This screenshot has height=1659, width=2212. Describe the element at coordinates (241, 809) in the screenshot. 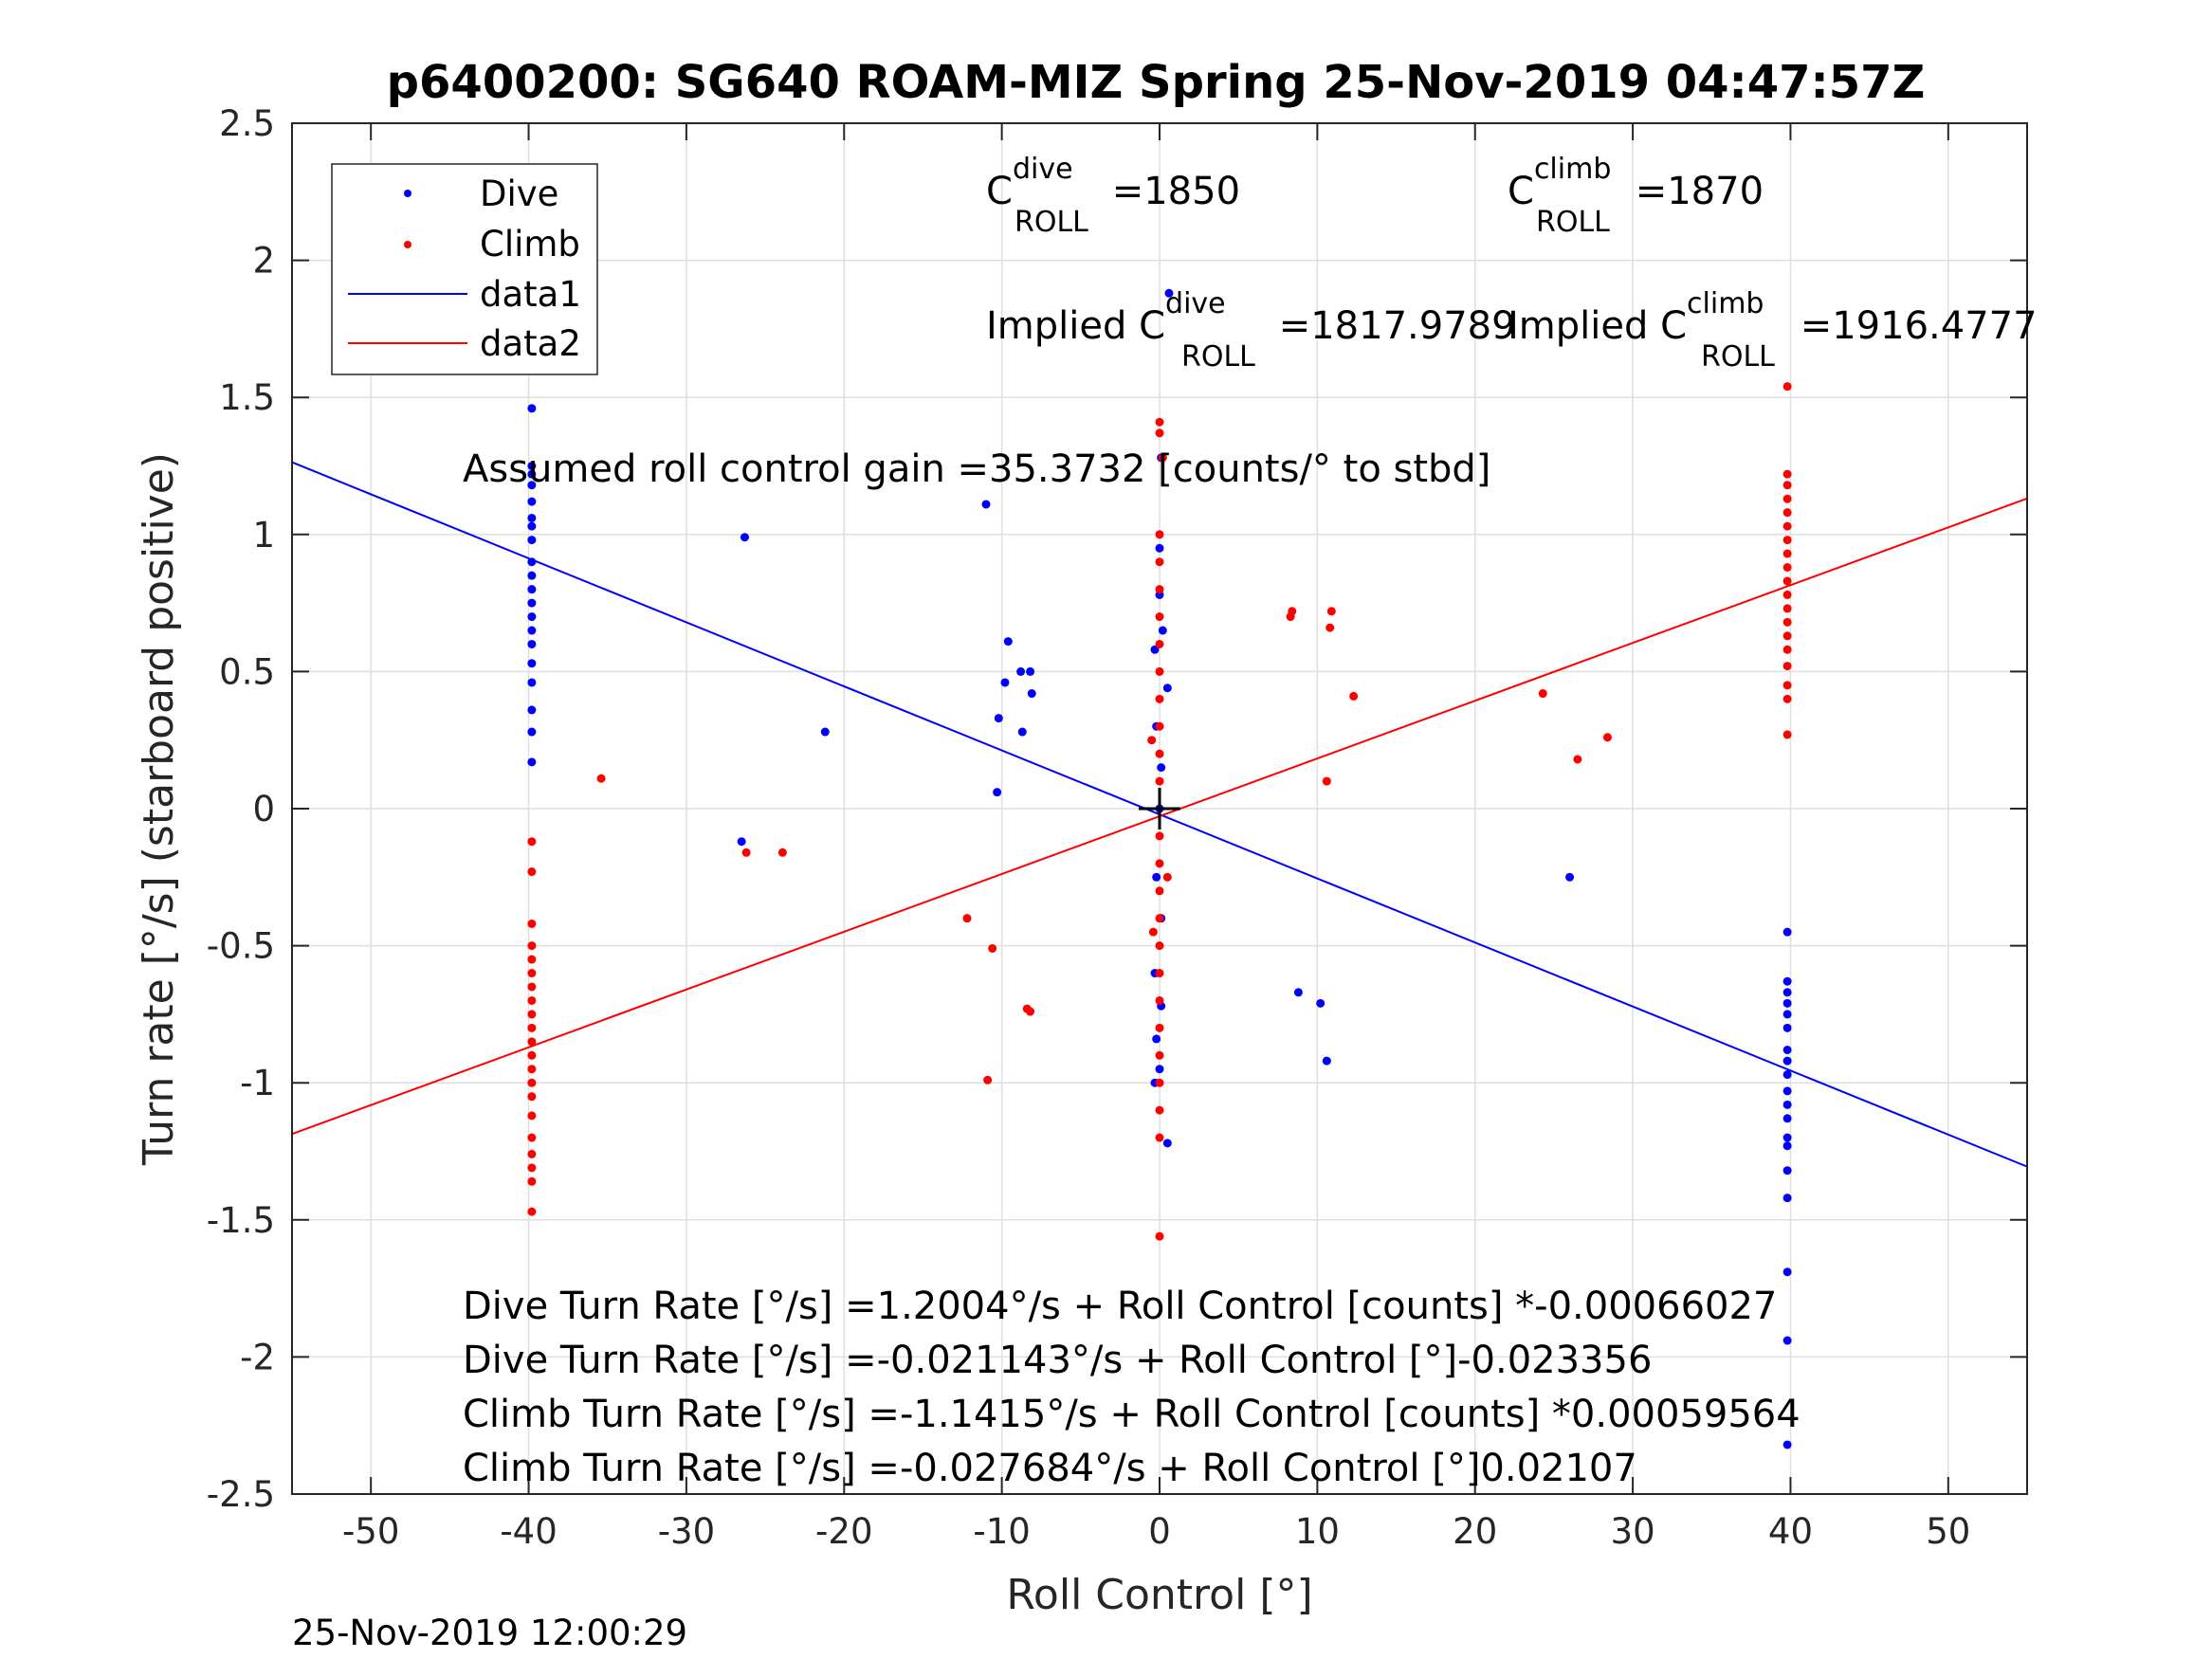

I see `y-tick-labels: 2.5 2 1.5 1 0.5 0 -0.5 -1 -1.5 -2 -2.5` at that location.